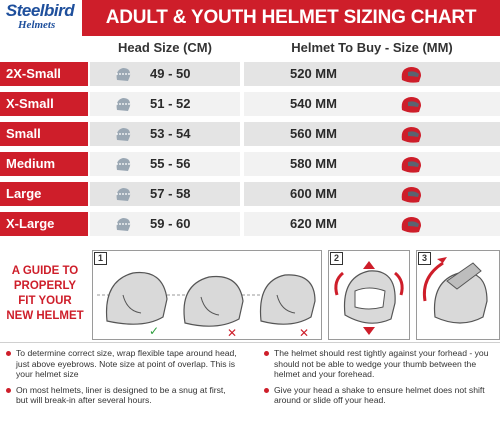 The height and width of the screenshot is (439, 500). Describe the element at coordinates (37, 25) in the screenshot. I see `brand-sub: Helmets` at that location.